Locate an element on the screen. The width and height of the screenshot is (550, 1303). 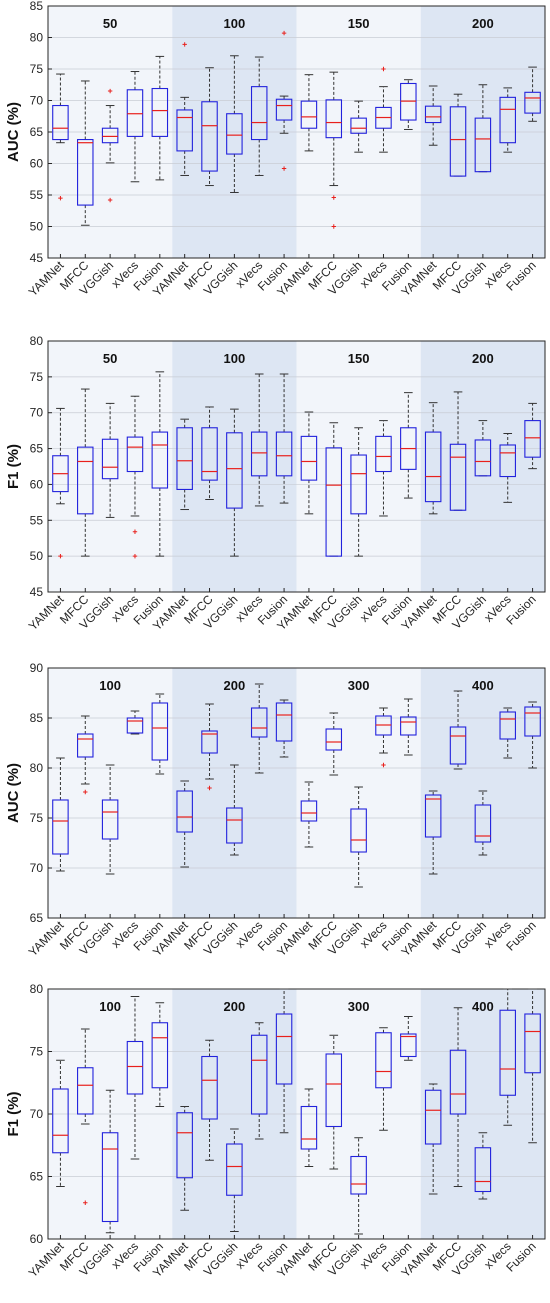
y-tick-label: 60 is located at coordinates (37, 1239).